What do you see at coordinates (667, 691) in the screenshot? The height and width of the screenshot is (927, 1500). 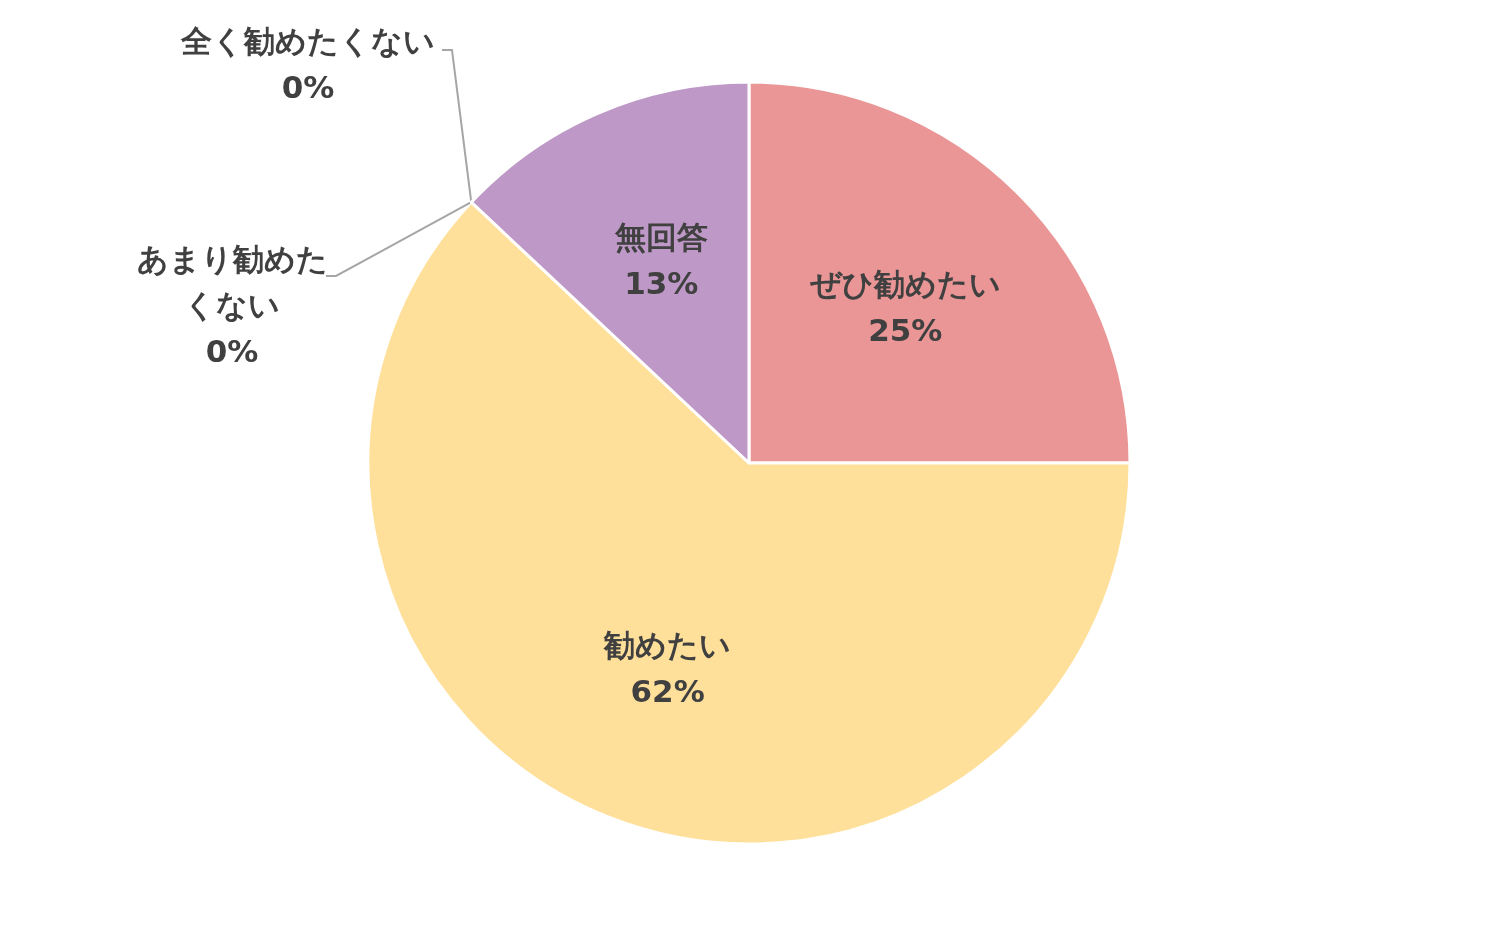 I see `data-label: 62%` at bounding box center [667, 691].